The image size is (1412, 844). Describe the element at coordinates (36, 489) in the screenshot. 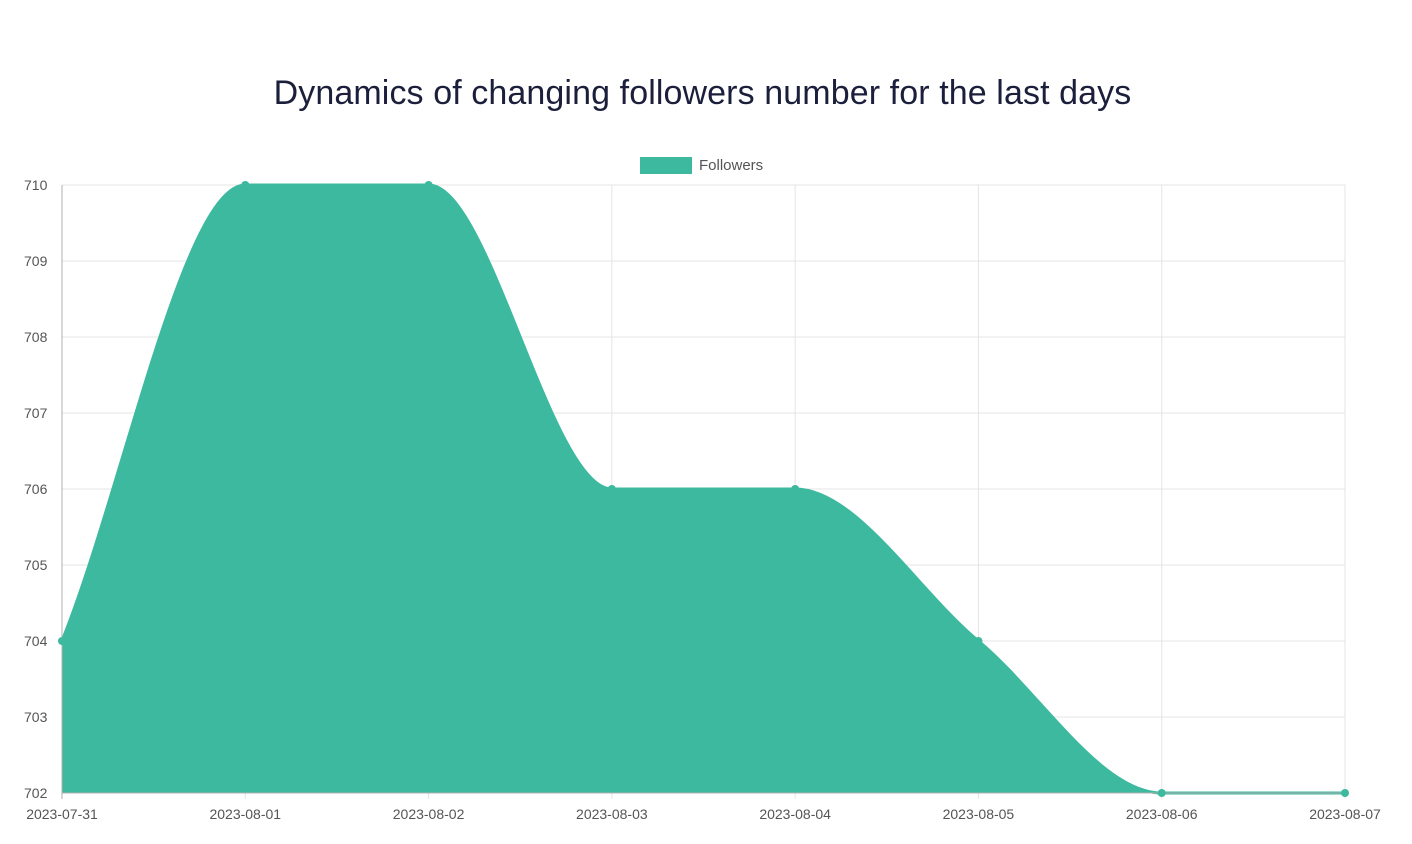

I see `y-tick-label: 706` at that location.